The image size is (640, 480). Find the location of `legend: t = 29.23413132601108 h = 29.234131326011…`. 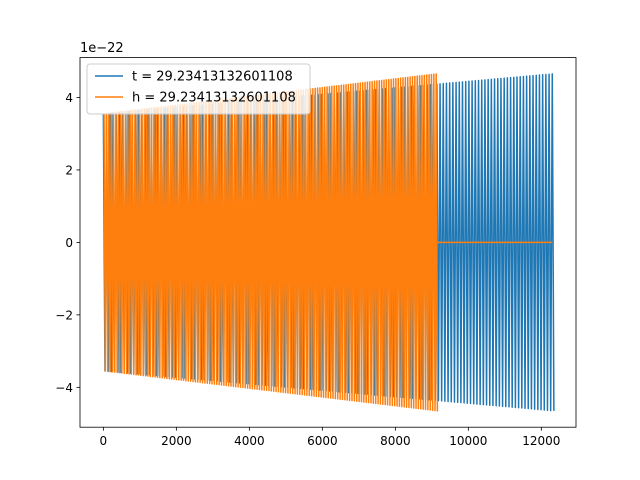

legend: t = 29.23413132601108 h = 29.234131326011… is located at coordinates (198, 89).